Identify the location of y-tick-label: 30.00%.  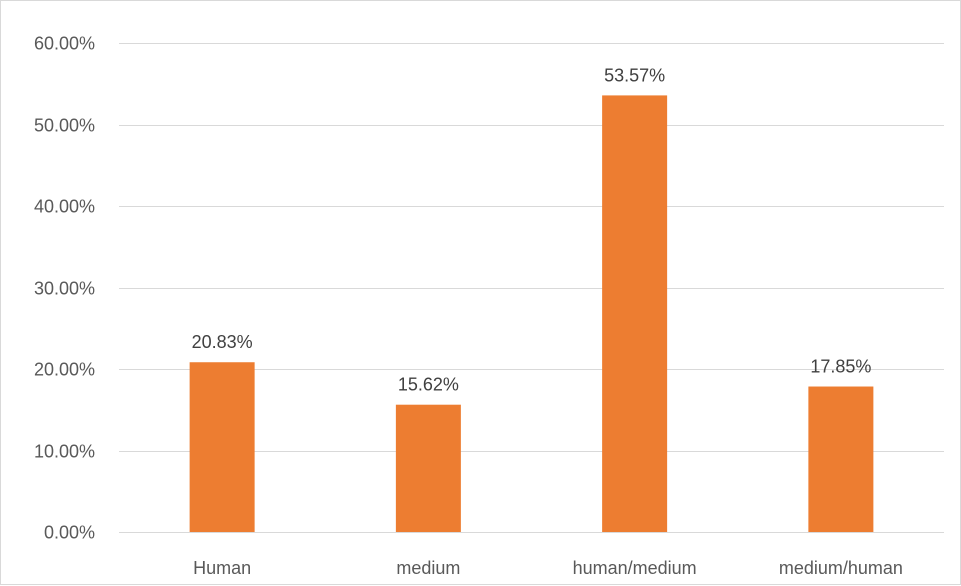
(64, 289).